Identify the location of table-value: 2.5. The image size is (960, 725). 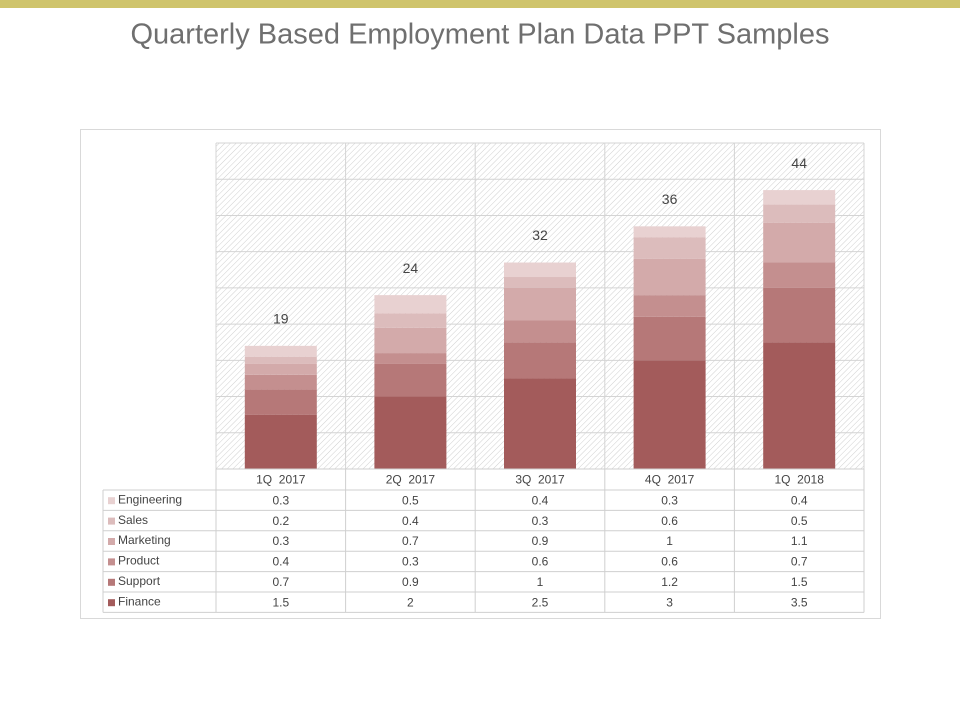
(540, 602).